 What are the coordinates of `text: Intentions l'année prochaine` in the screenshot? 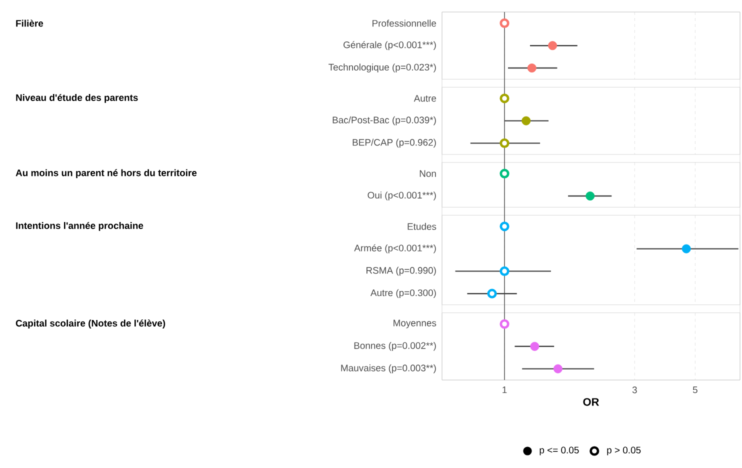 It's located at (80, 226).